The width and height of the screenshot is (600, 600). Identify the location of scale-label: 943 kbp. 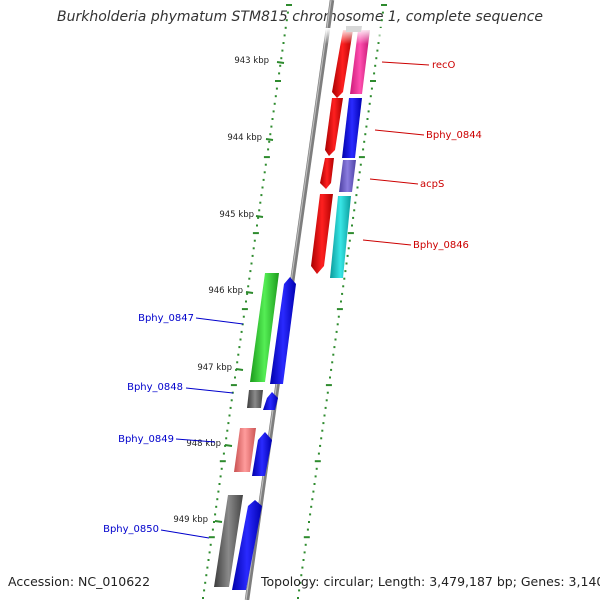
(251, 61).